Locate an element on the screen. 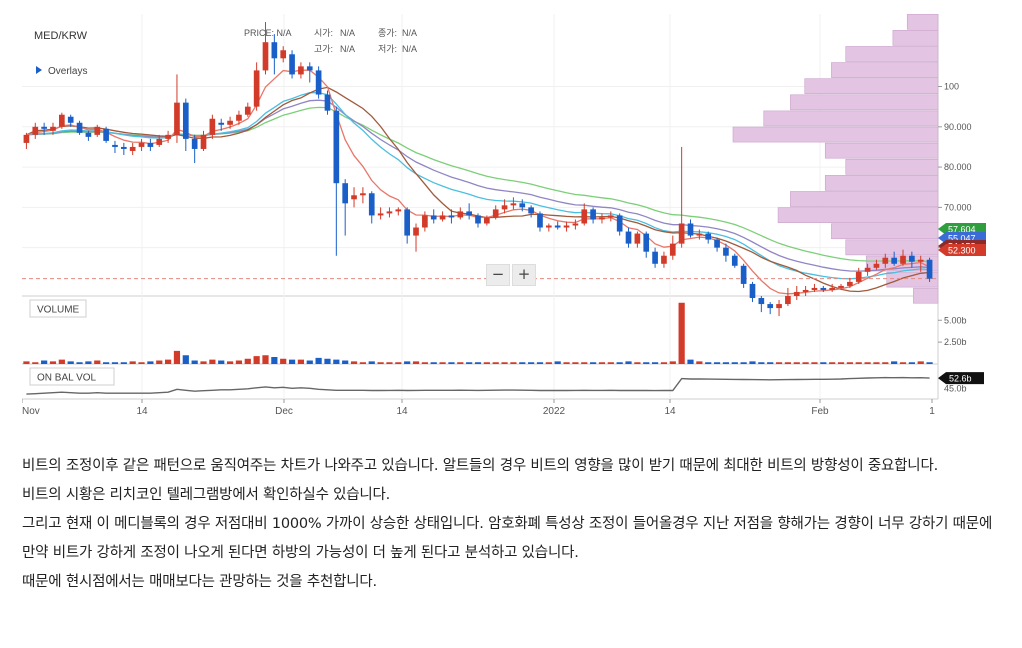 This screenshot has width=1022, height=648. article-paragraph-2: 비트의 시황은 리치코인 텔레그램방에서 확인하실수 있습니다. is located at coordinates (206, 495).